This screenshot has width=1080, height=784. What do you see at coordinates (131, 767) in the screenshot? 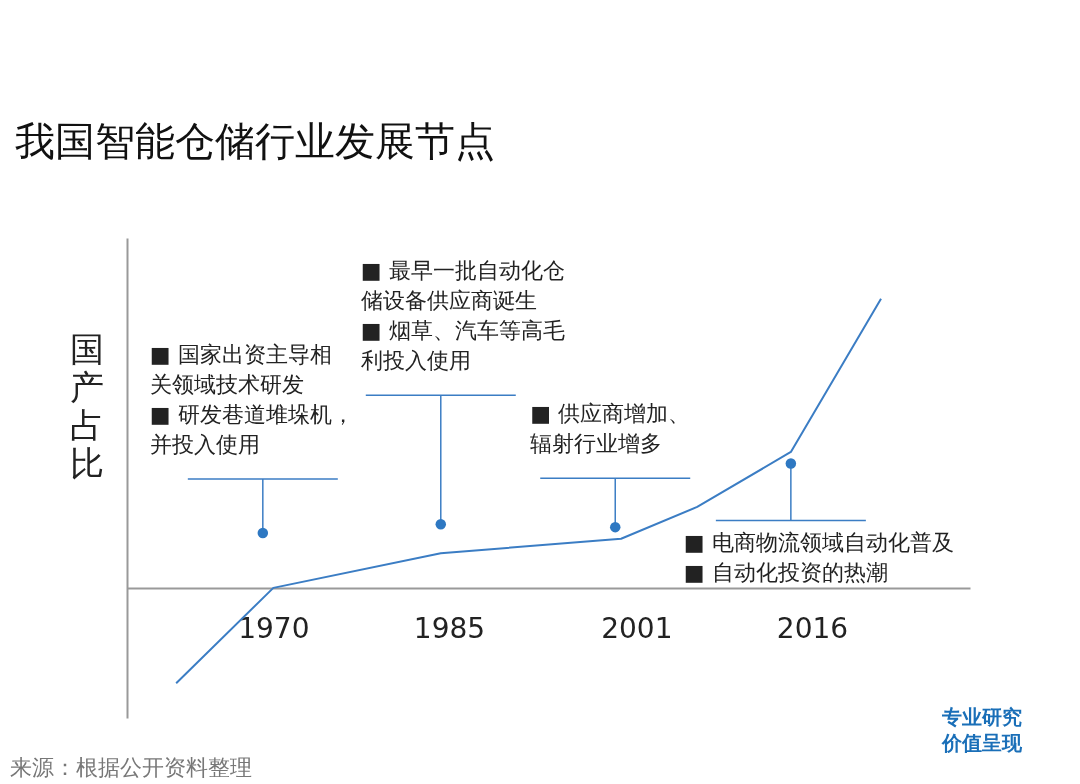
I see `source-note: 来源：根据公开资料整理` at bounding box center [131, 767].